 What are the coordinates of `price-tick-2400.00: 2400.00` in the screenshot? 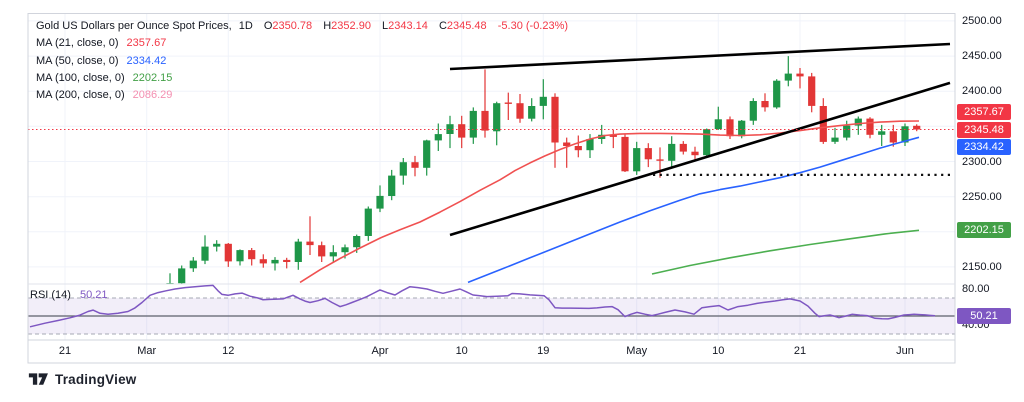 It's located at (982, 91).